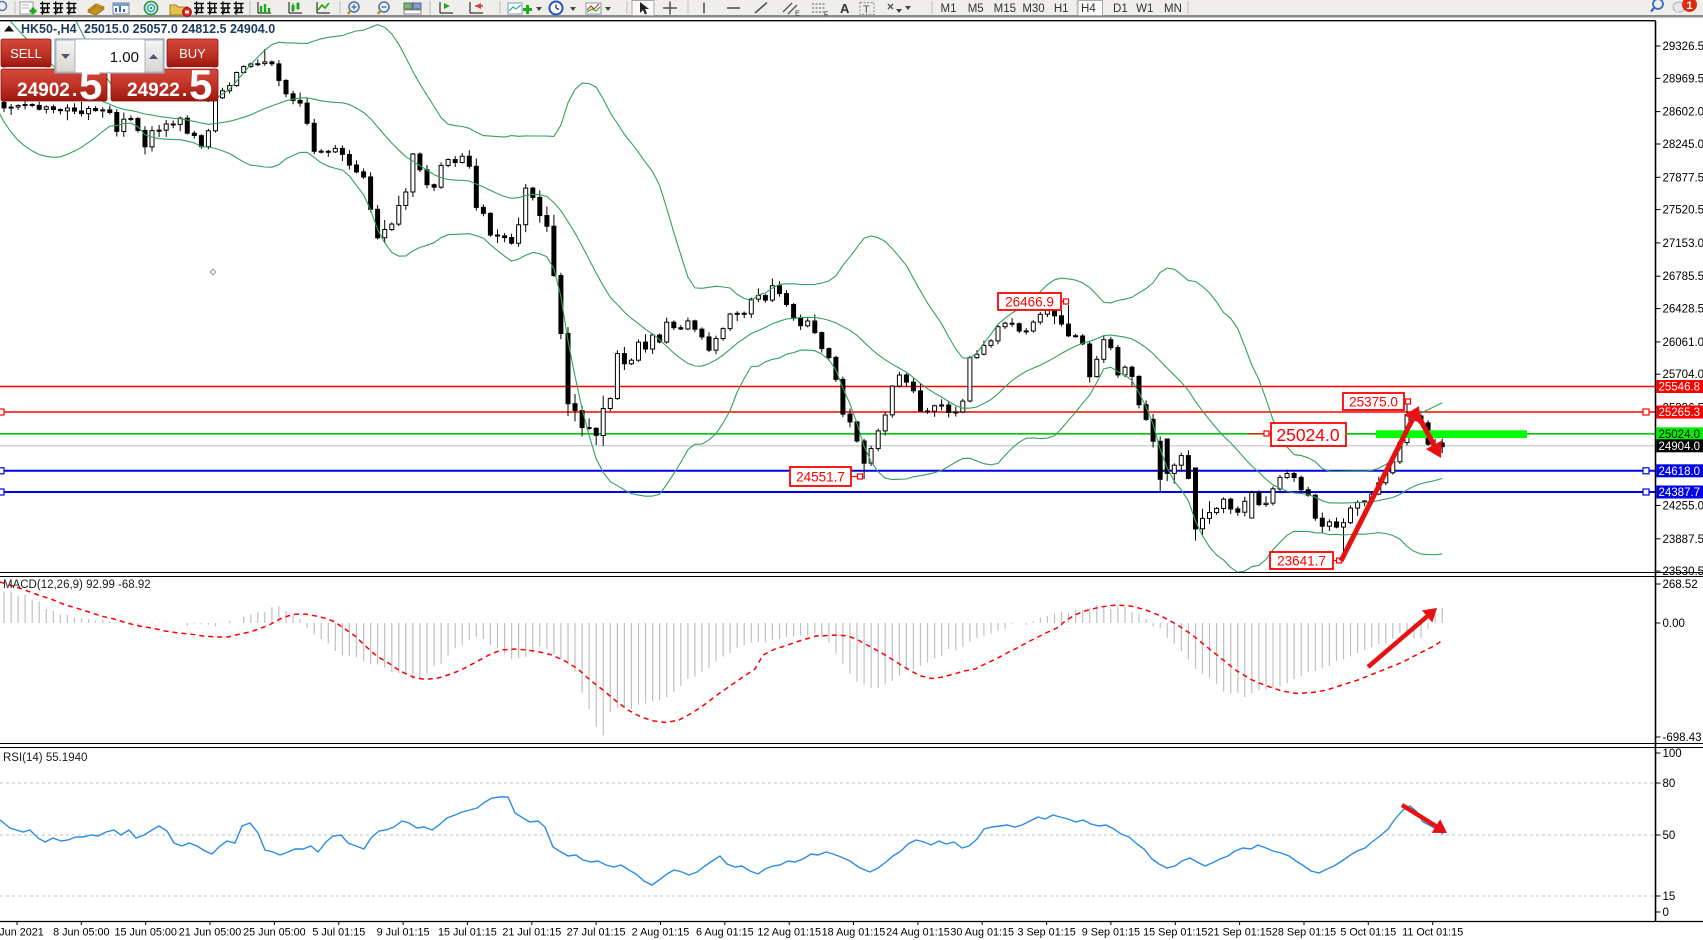 The width and height of the screenshot is (1703, 940). What do you see at coordinates (1683, 310) in the screenshot?
I see `svg-text: 26428.5` at bounding box center [1683, 310].